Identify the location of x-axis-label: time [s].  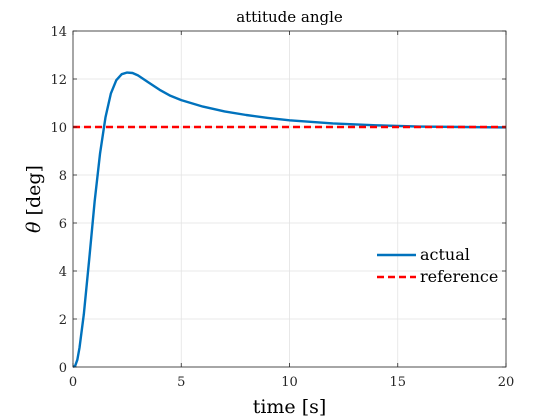
(290, 407).